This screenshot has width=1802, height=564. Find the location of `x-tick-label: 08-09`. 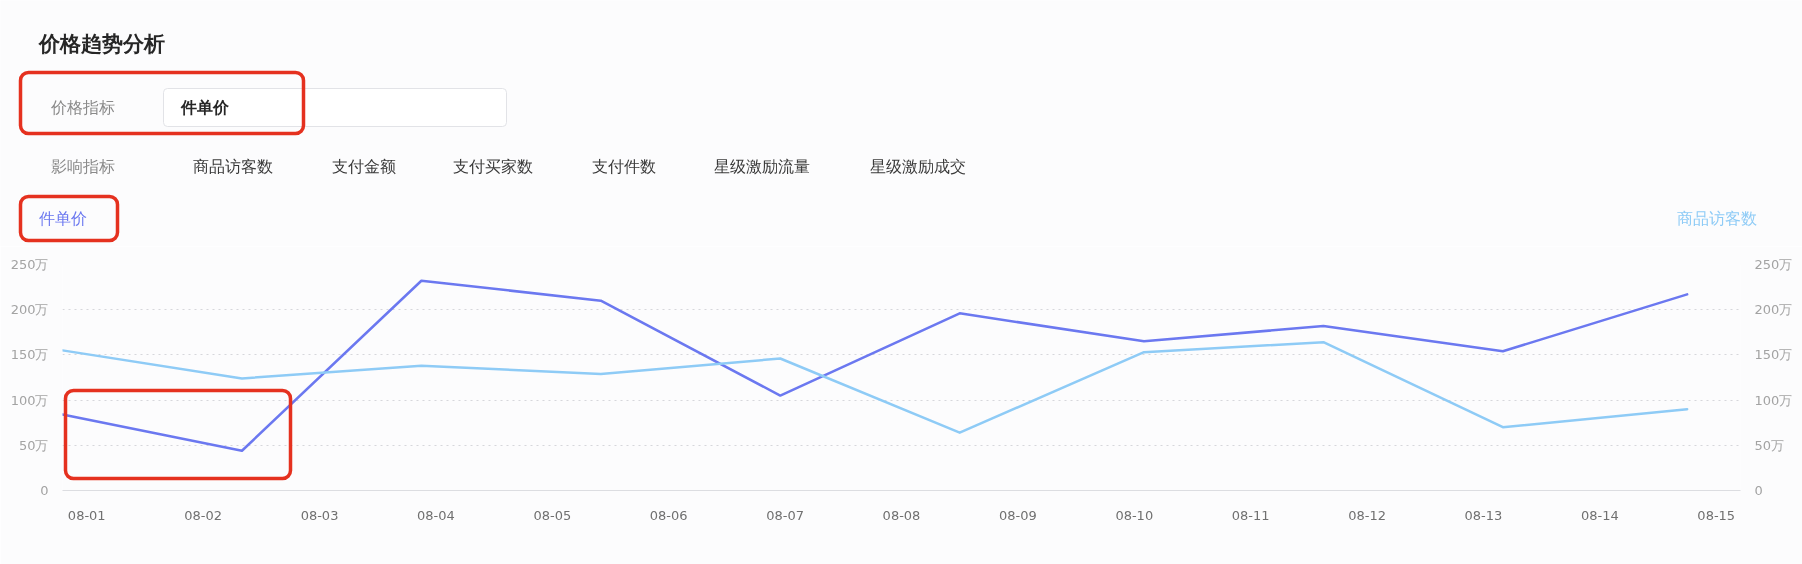

x-tick-label: 08-09 is located at coordinates (1018, 515).